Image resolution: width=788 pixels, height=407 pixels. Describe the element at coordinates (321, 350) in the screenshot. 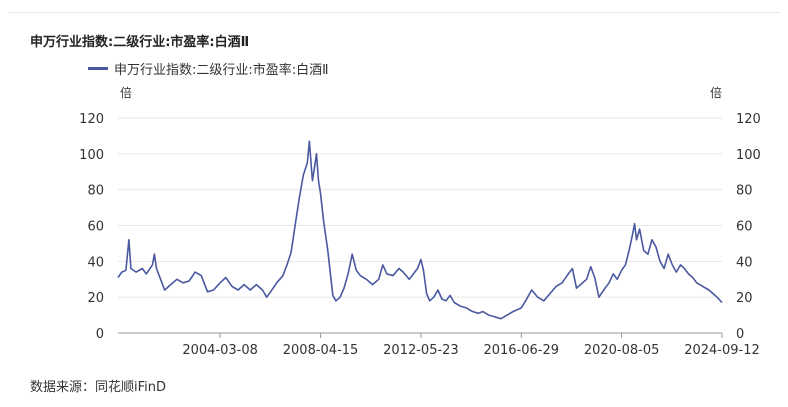

I see `x-tick-label: 2008-04-15` at that location.